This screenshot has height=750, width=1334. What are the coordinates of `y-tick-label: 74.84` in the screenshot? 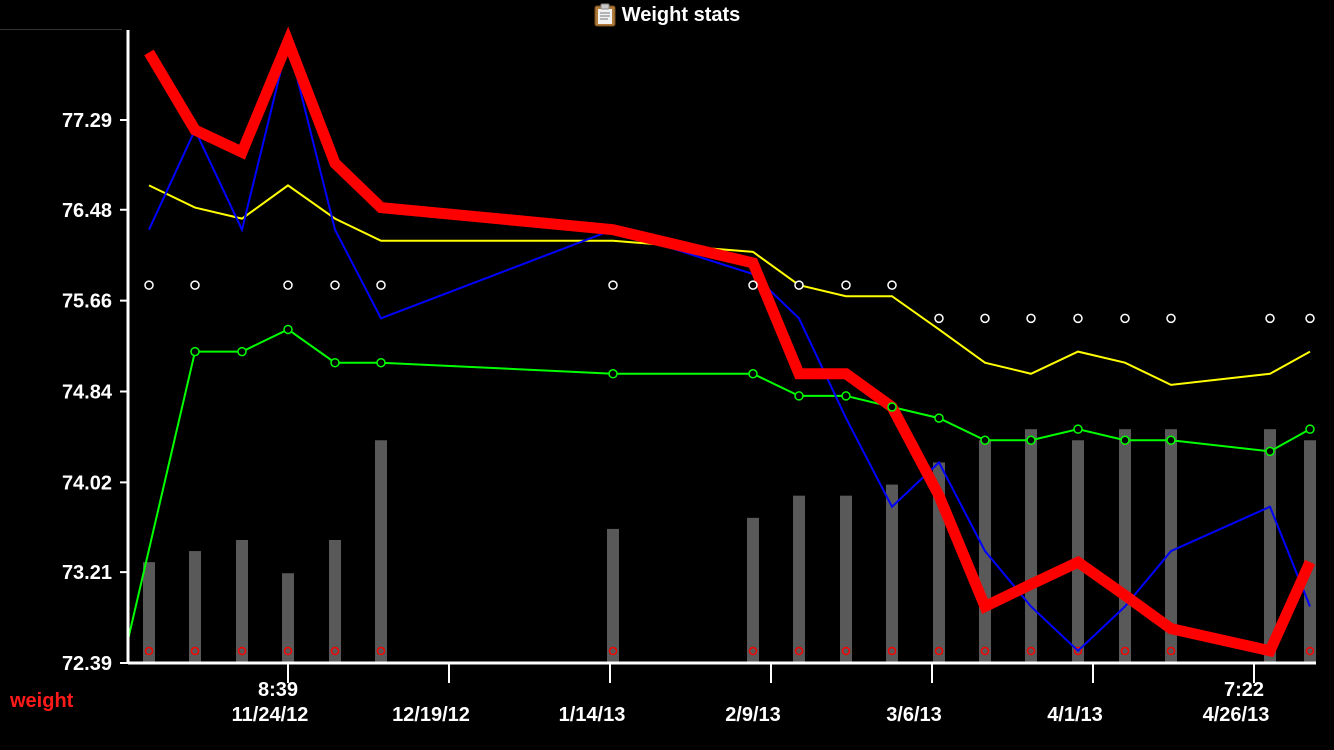 It's located at (87, 393).